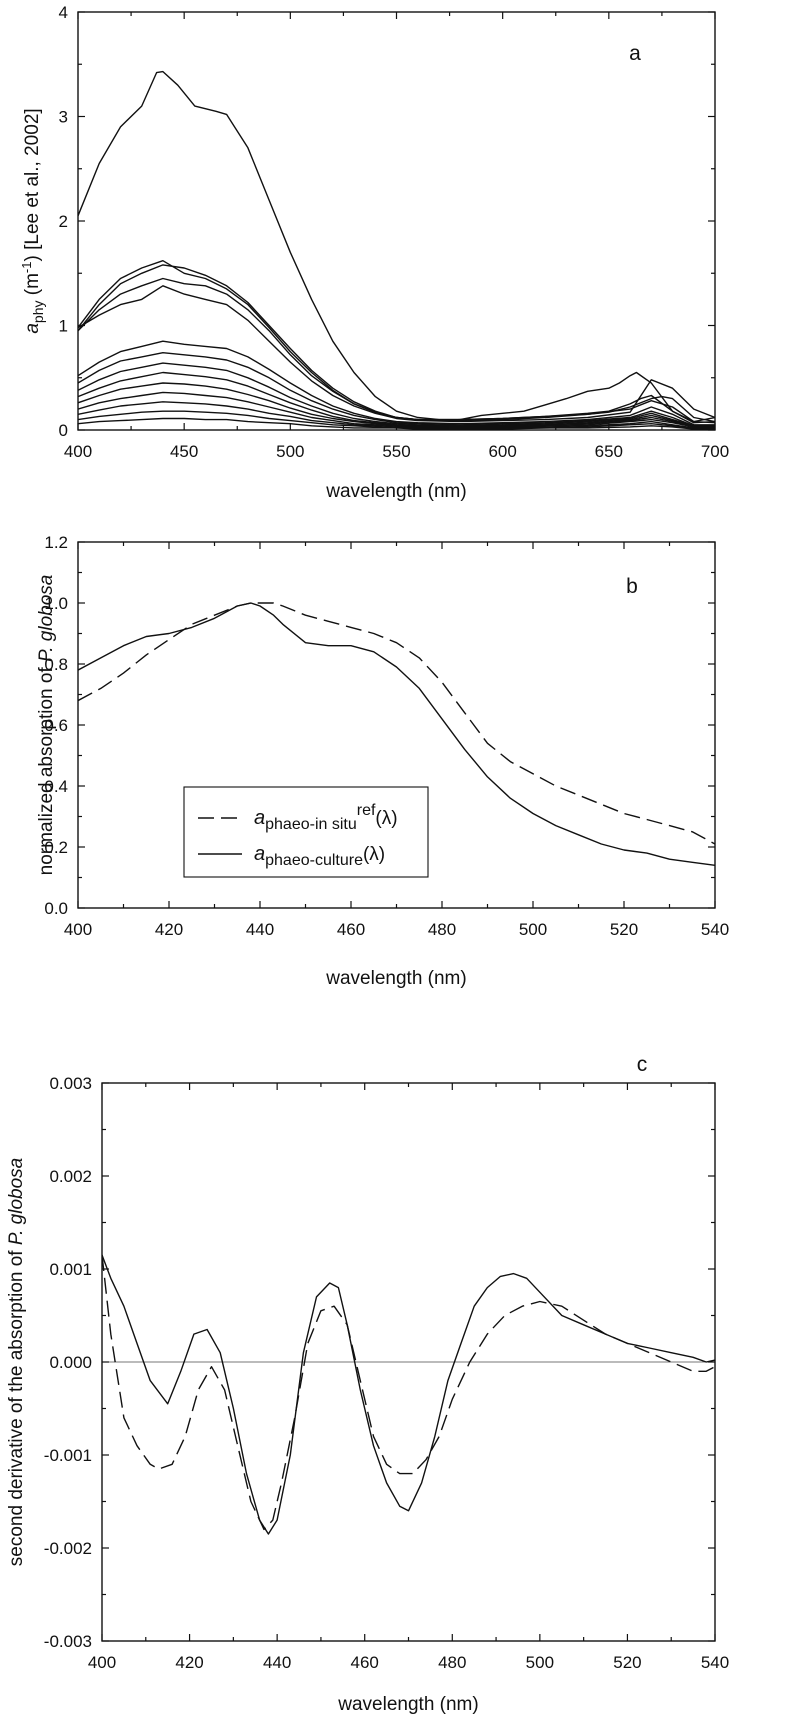 The height and width of the screenshot is (1715, 802). Describe the element at coordinates (63, 430) in the screenshot. I see `y-tick-label: 0` at that location.